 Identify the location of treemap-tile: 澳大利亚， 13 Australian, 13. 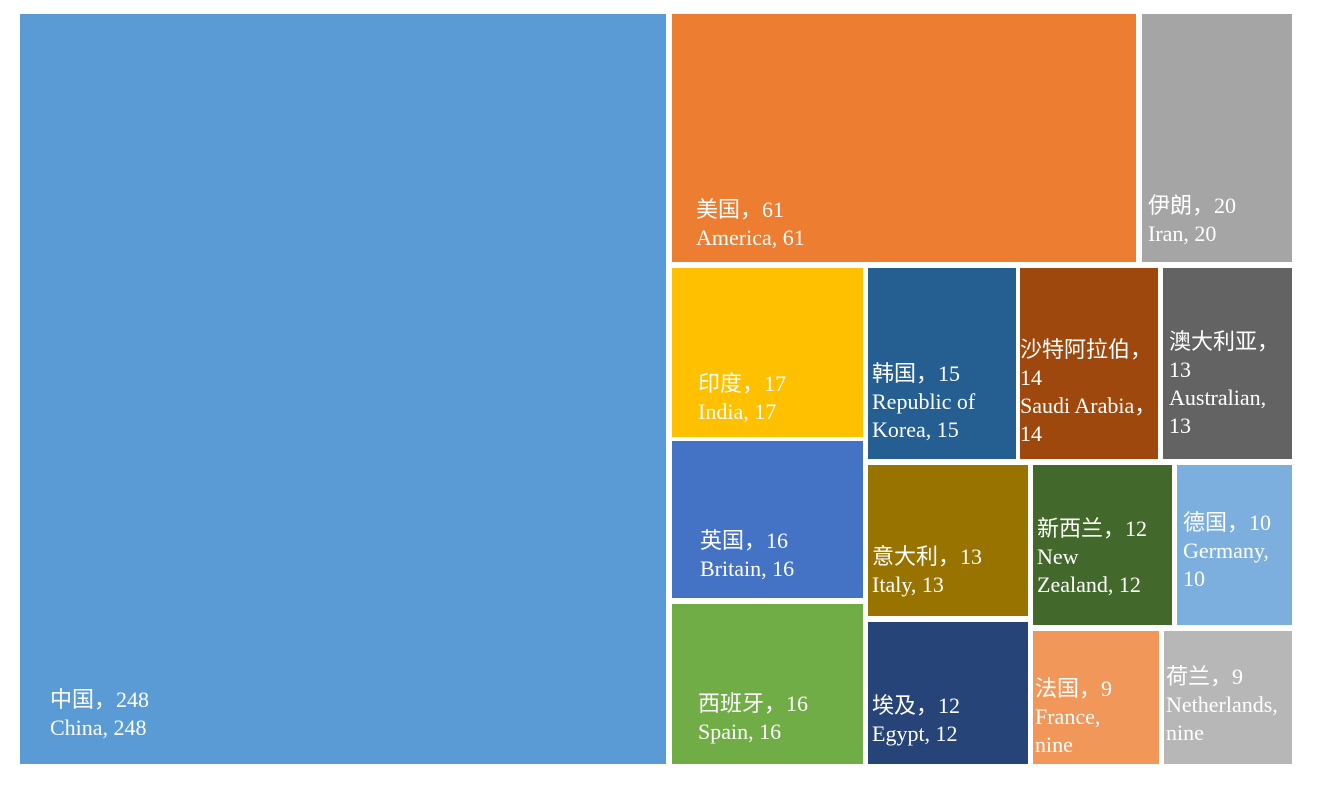
(1227, 363).